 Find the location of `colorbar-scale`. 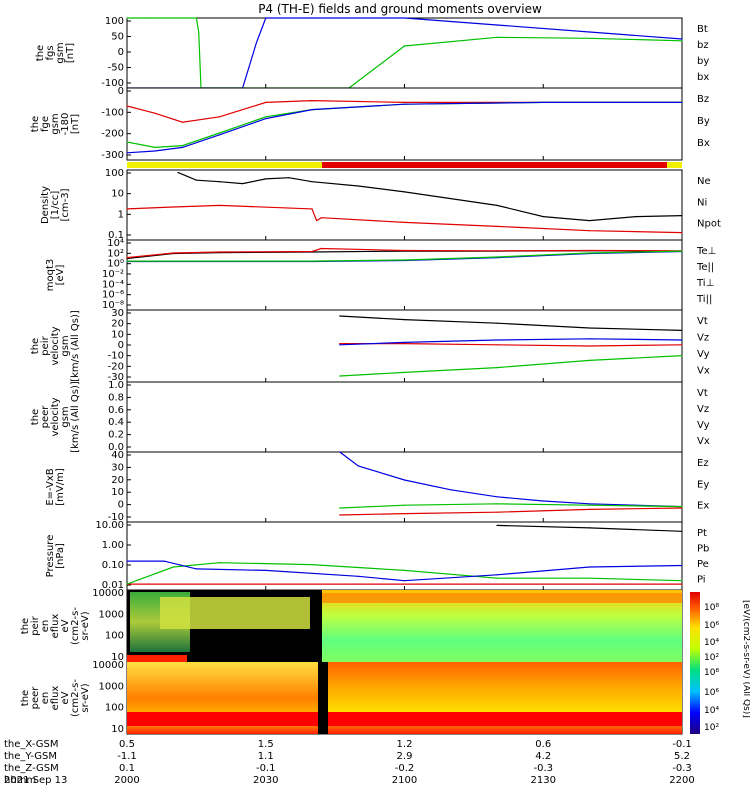

colorbar-scale is located at coordinates (695, 663).